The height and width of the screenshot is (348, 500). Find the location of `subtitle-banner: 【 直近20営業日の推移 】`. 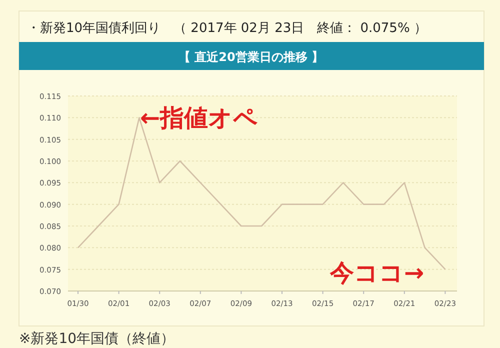

subtitle-banner: 【 直近20営業日の推移 】 is located at coordinates (251, 56).